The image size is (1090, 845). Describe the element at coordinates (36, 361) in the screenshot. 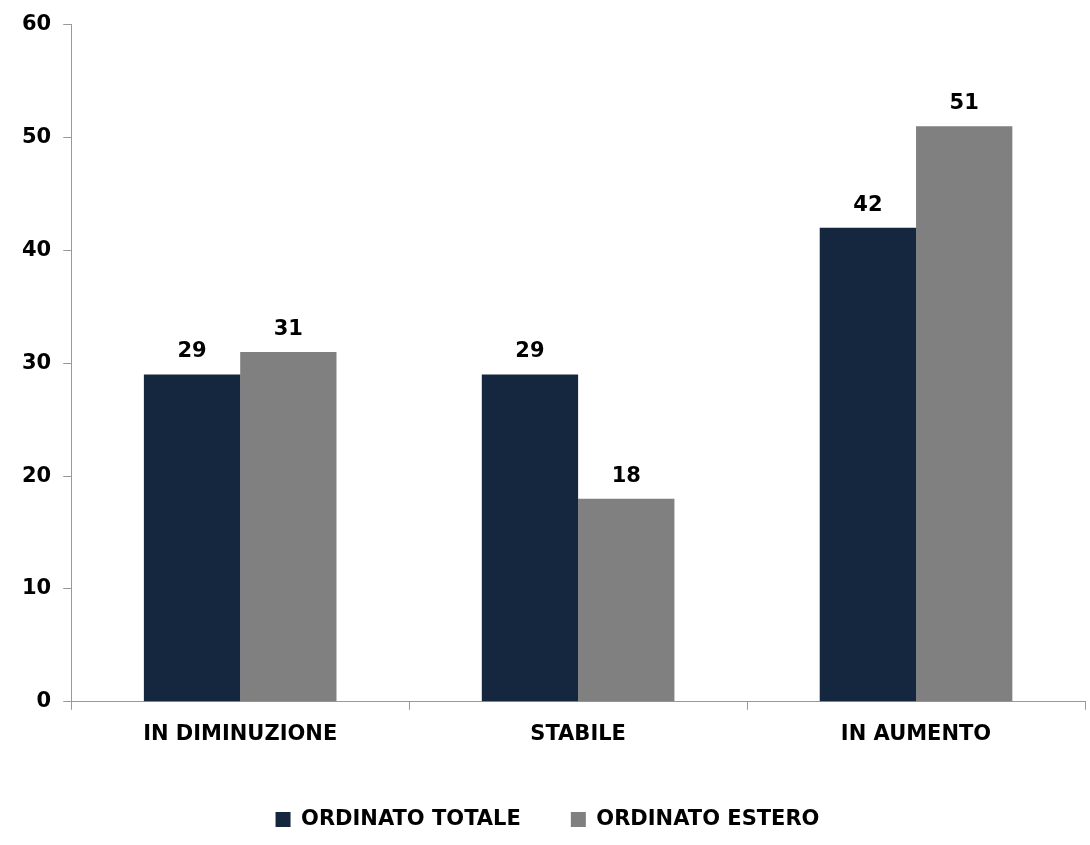

I see `y-tick-label: 30` at that location.